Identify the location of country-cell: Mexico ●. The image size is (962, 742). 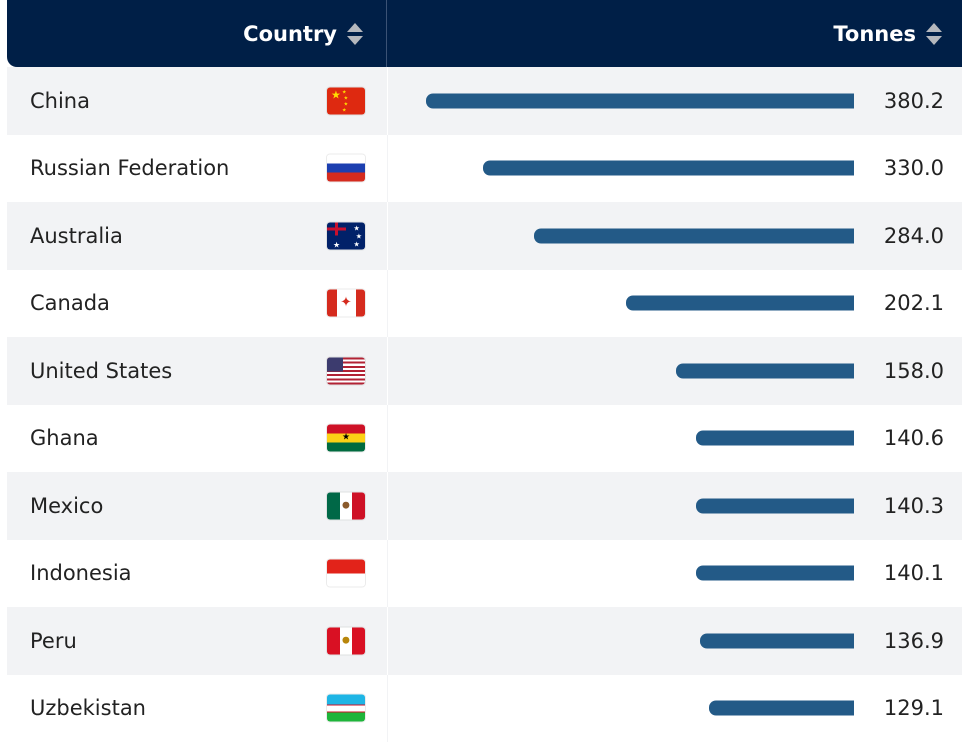
(197, 506).